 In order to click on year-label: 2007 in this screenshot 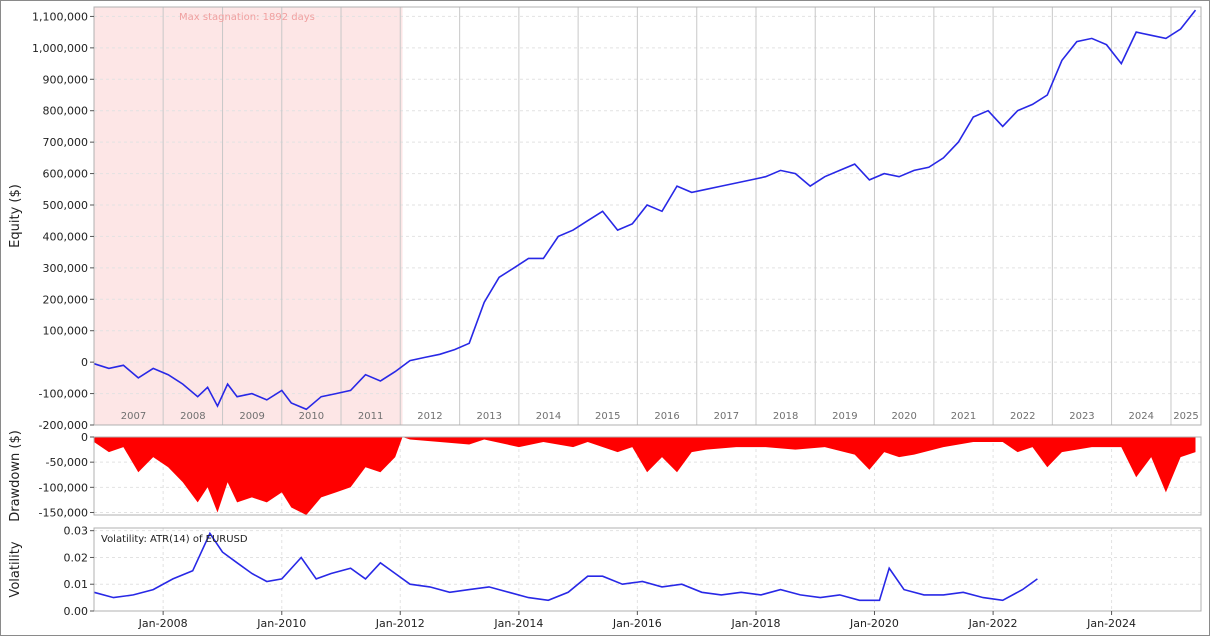, I will do `click(133, 416)`.